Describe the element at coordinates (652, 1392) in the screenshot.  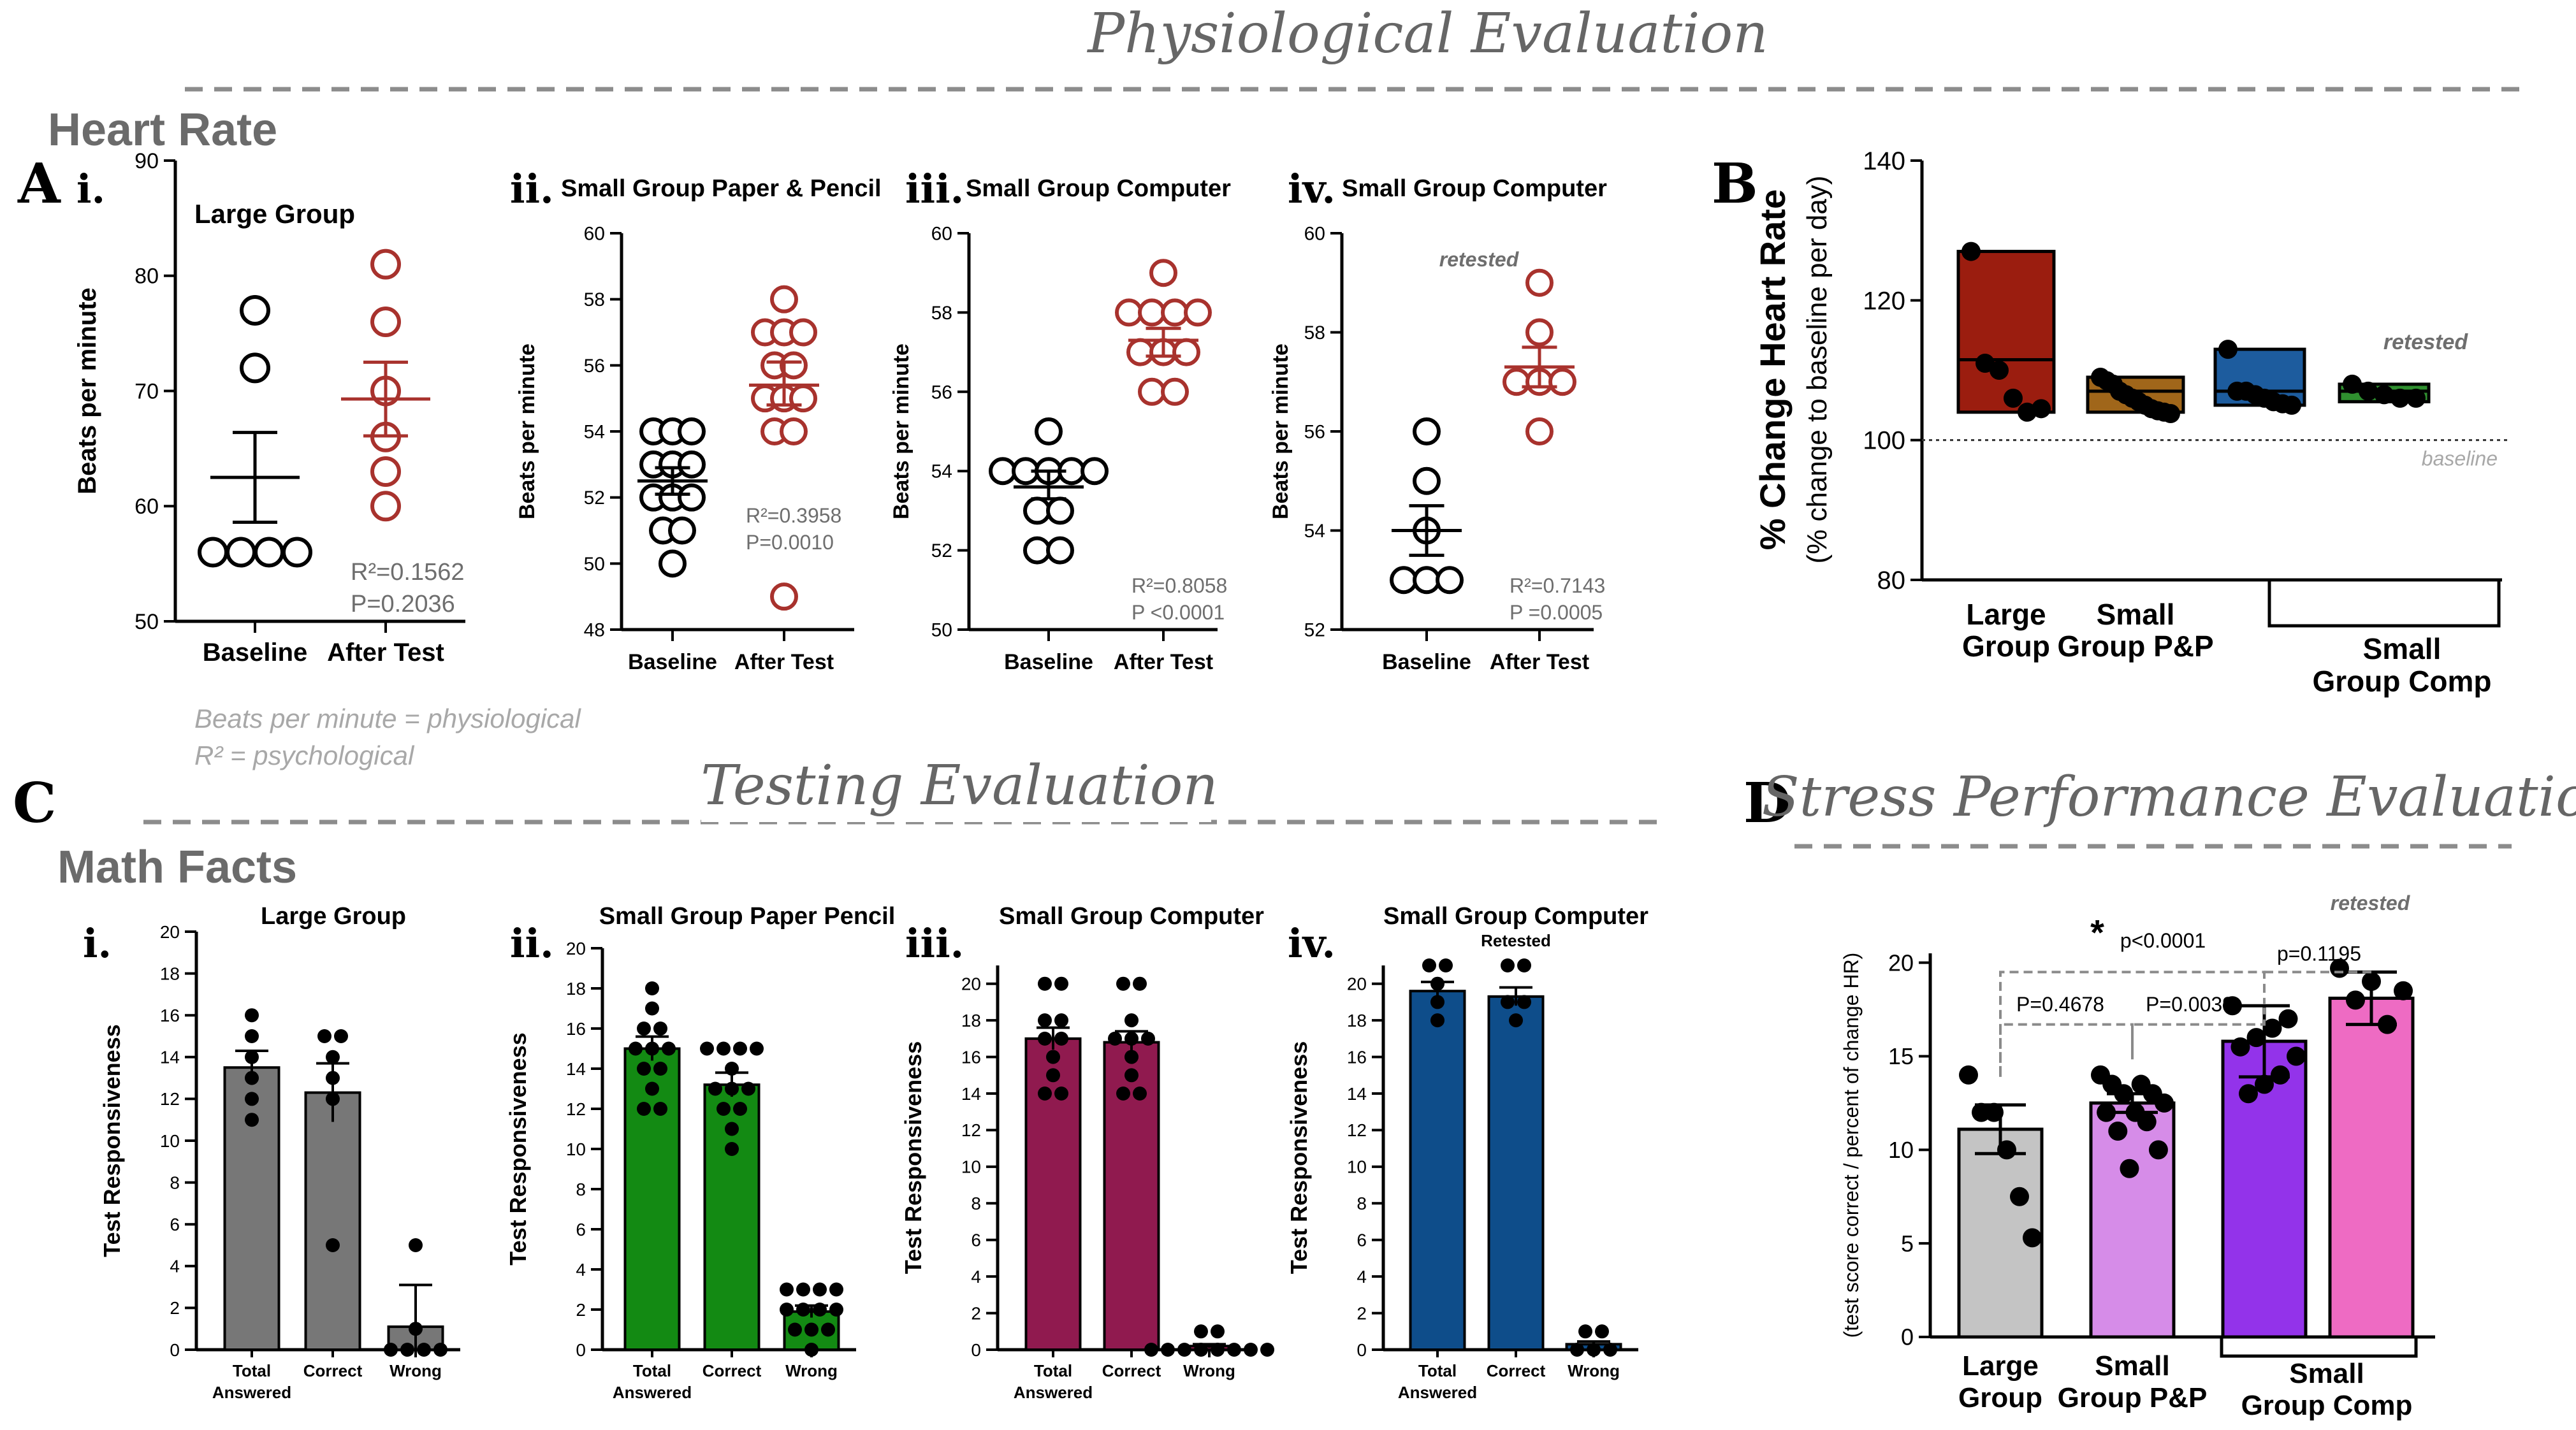
I see `panel-C-ii-x-tick-label: Answered` at that location.